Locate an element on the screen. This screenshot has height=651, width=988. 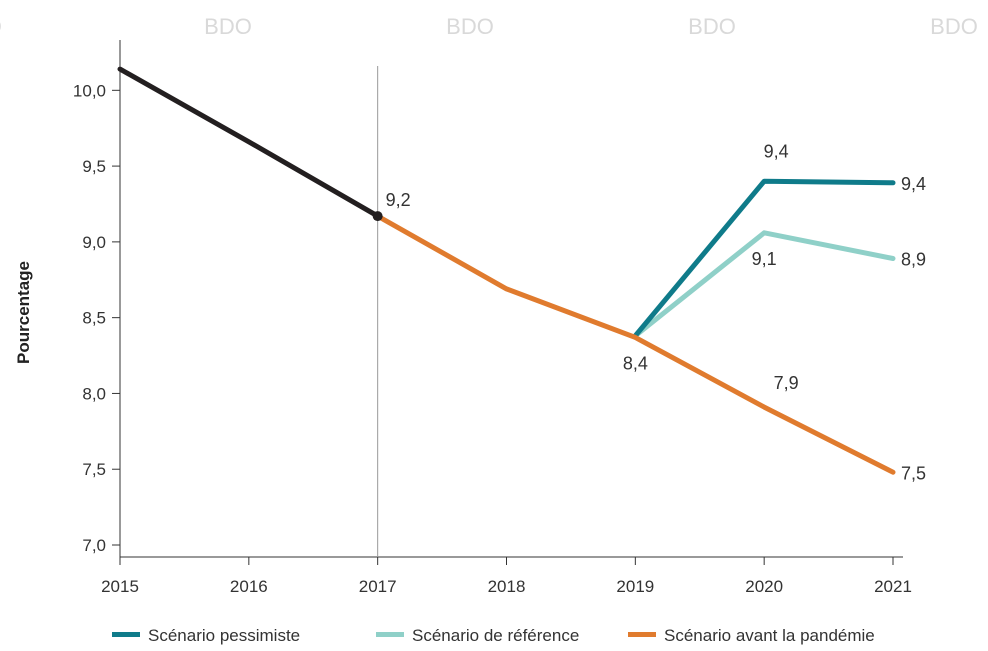
legend-item-pessimiste: Scénario pessimiste is located at coordinates (206, 635).